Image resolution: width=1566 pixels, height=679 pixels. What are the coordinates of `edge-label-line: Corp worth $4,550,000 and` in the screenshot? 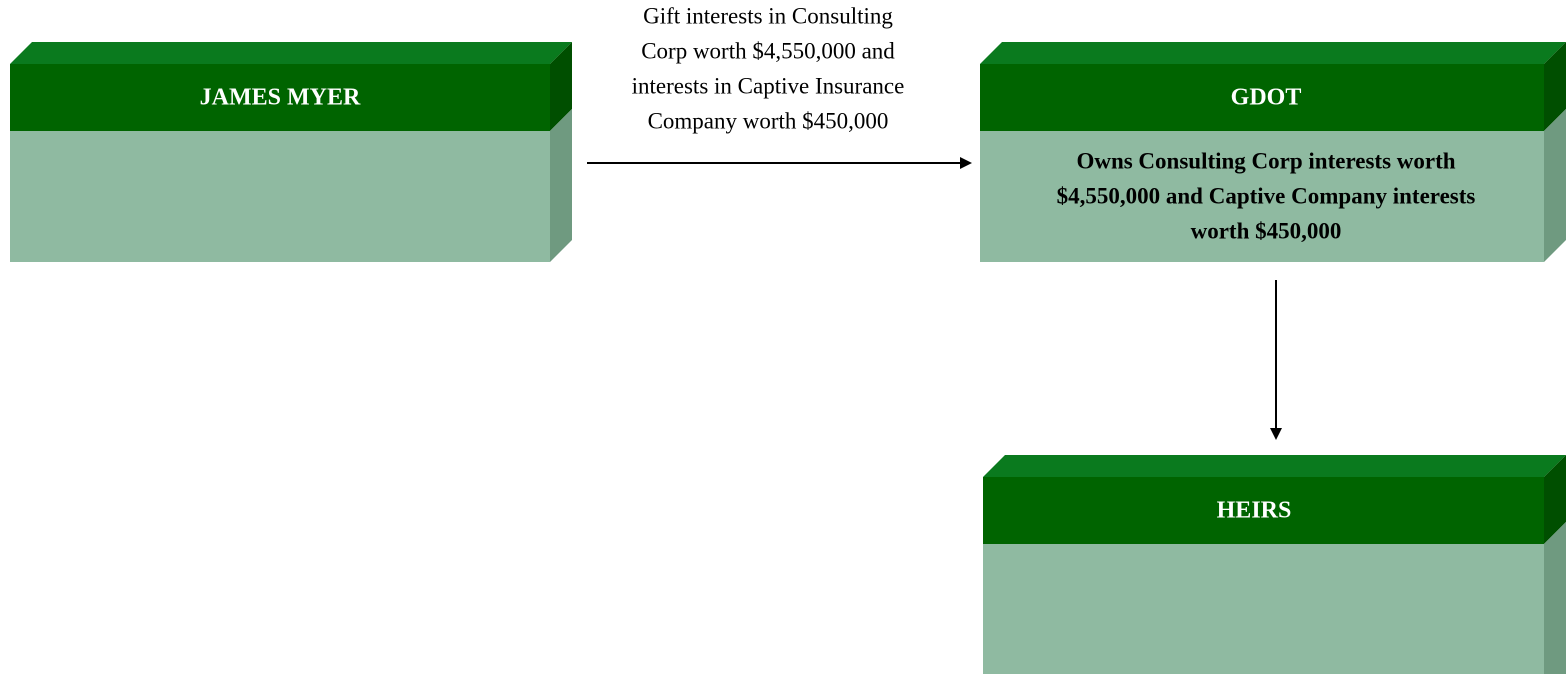 It's located at (768, 50).